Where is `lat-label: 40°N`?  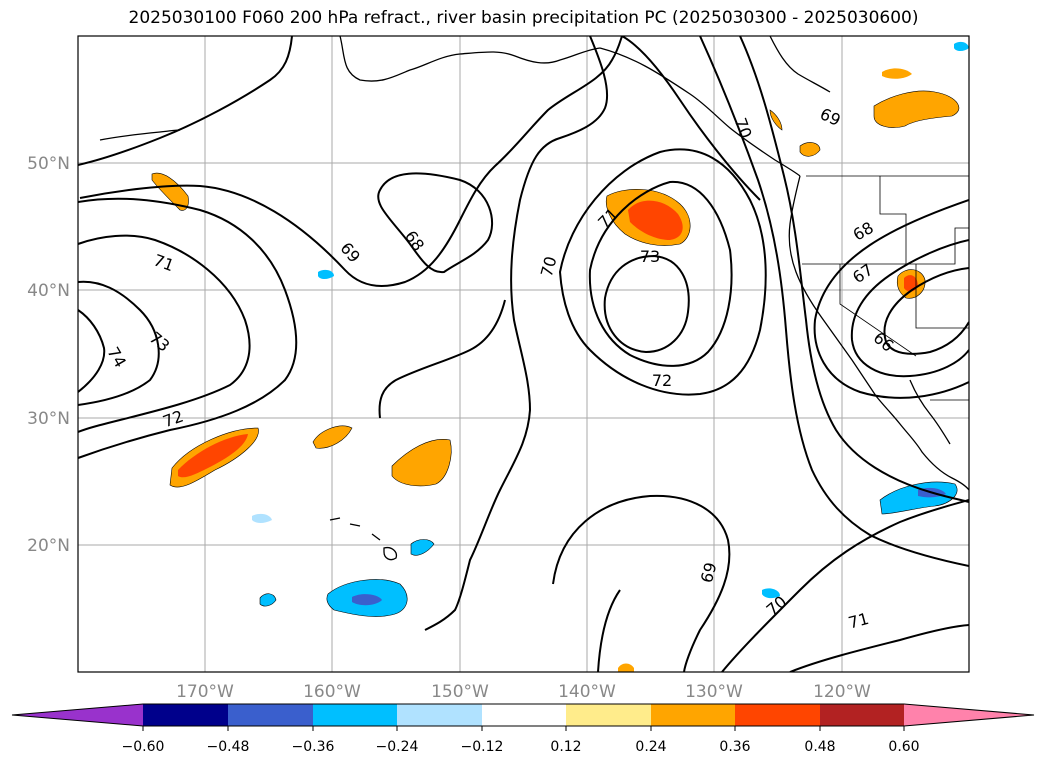
lat-label: 40°N is located at coordinates (48, 291).